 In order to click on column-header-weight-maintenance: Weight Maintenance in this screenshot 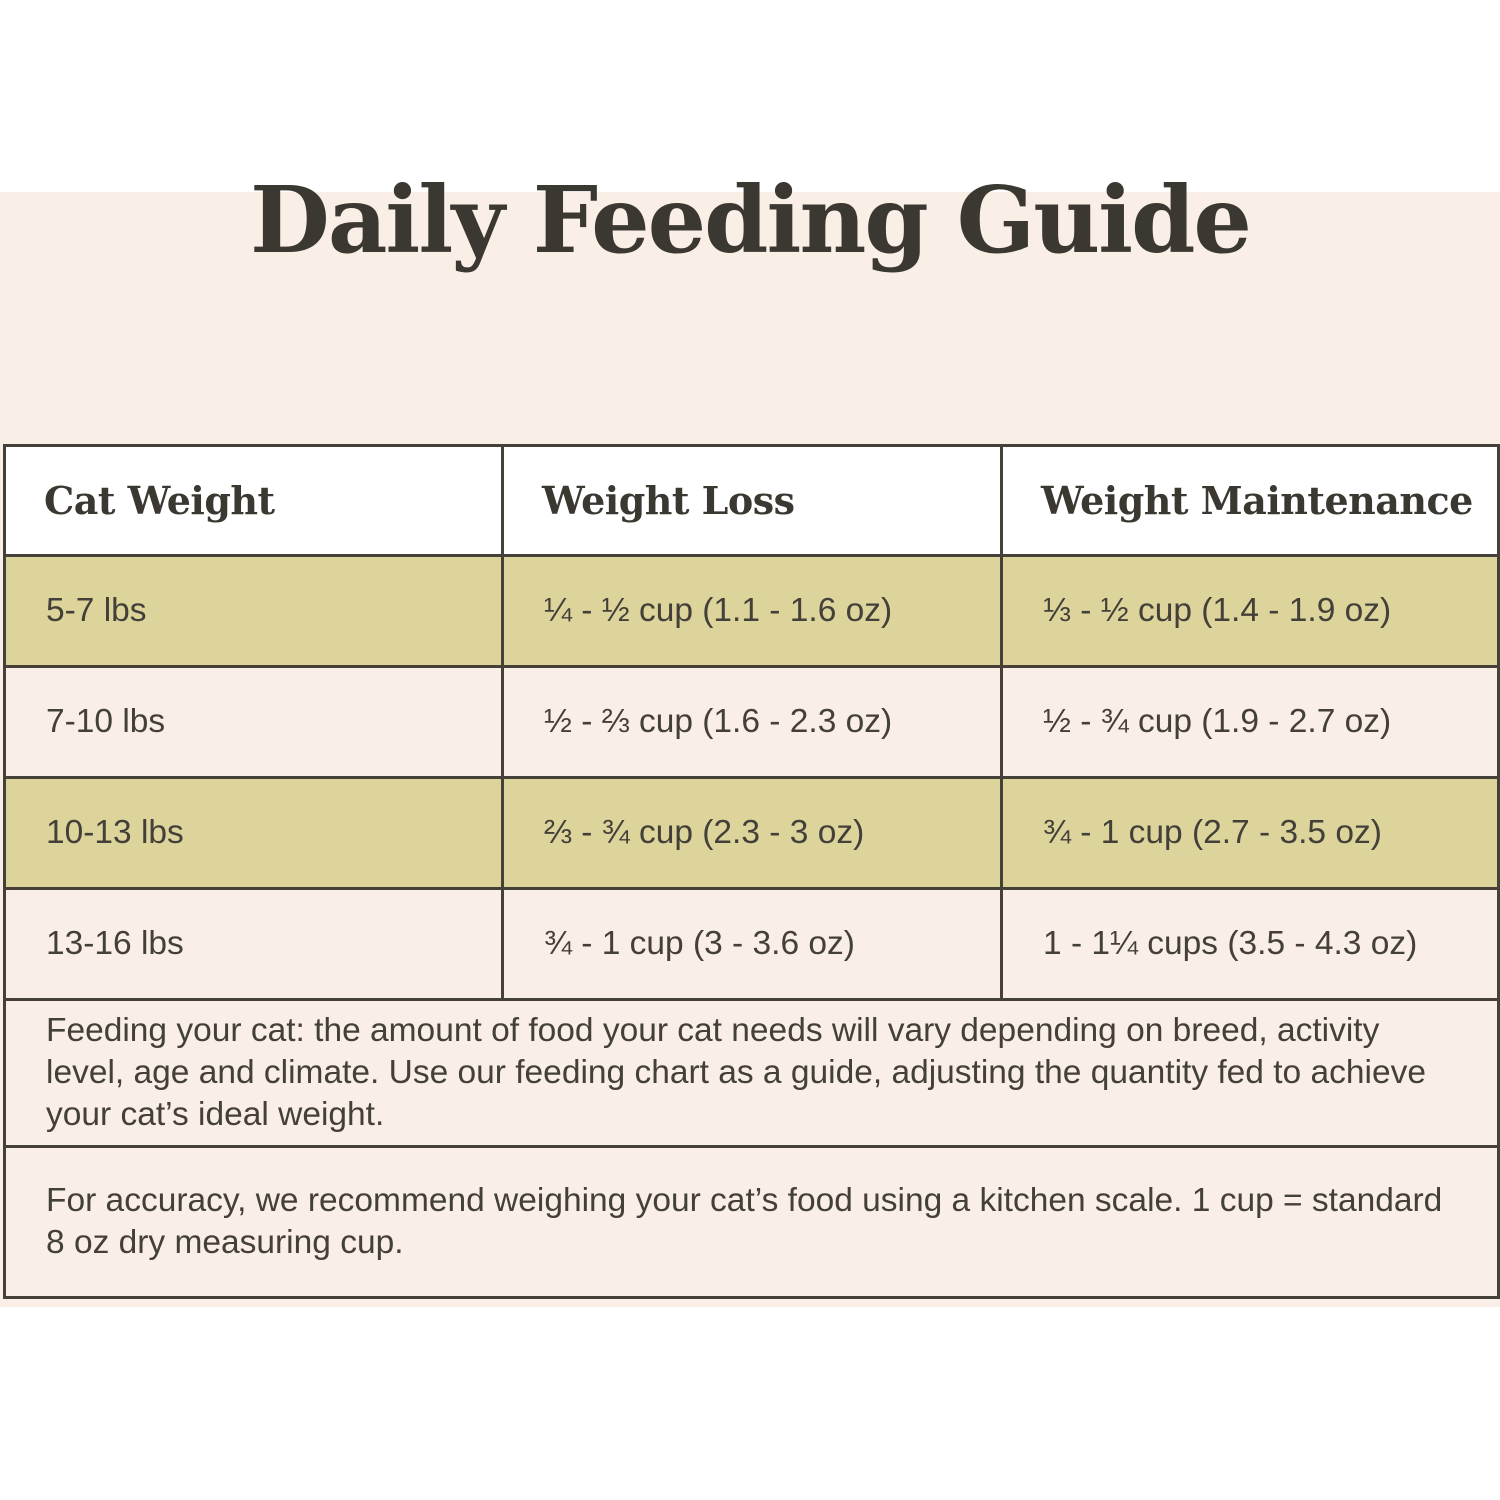, I will do `click(1250, 500)`.